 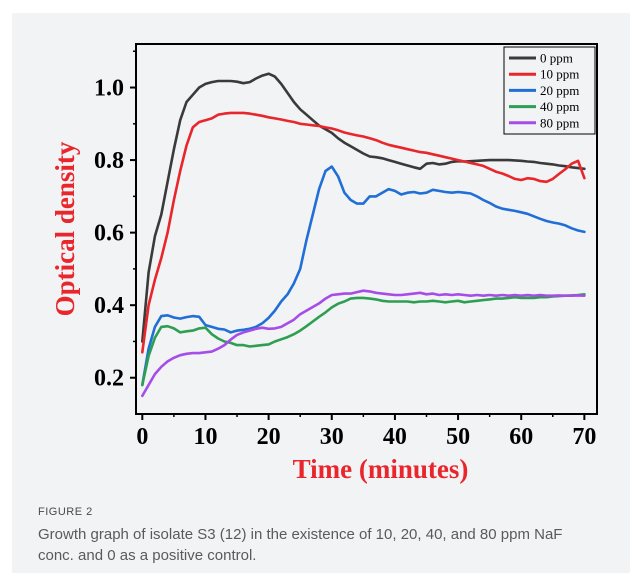 I want to click on x-tick-label: 30, so click(x=332, y=437).